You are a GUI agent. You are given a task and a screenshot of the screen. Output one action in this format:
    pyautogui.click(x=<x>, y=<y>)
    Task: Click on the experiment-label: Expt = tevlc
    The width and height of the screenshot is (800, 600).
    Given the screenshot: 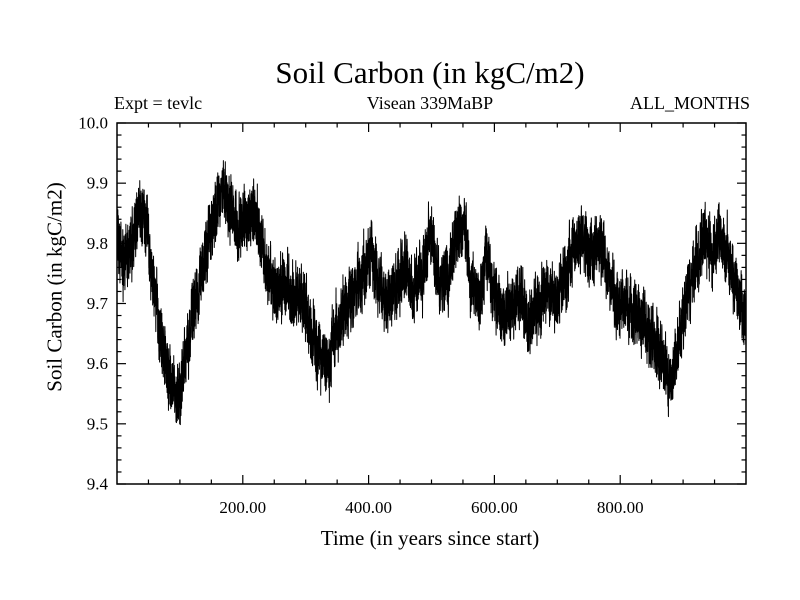 What is the action you would take?
    pyautogui.click(x=158, y=103)
    